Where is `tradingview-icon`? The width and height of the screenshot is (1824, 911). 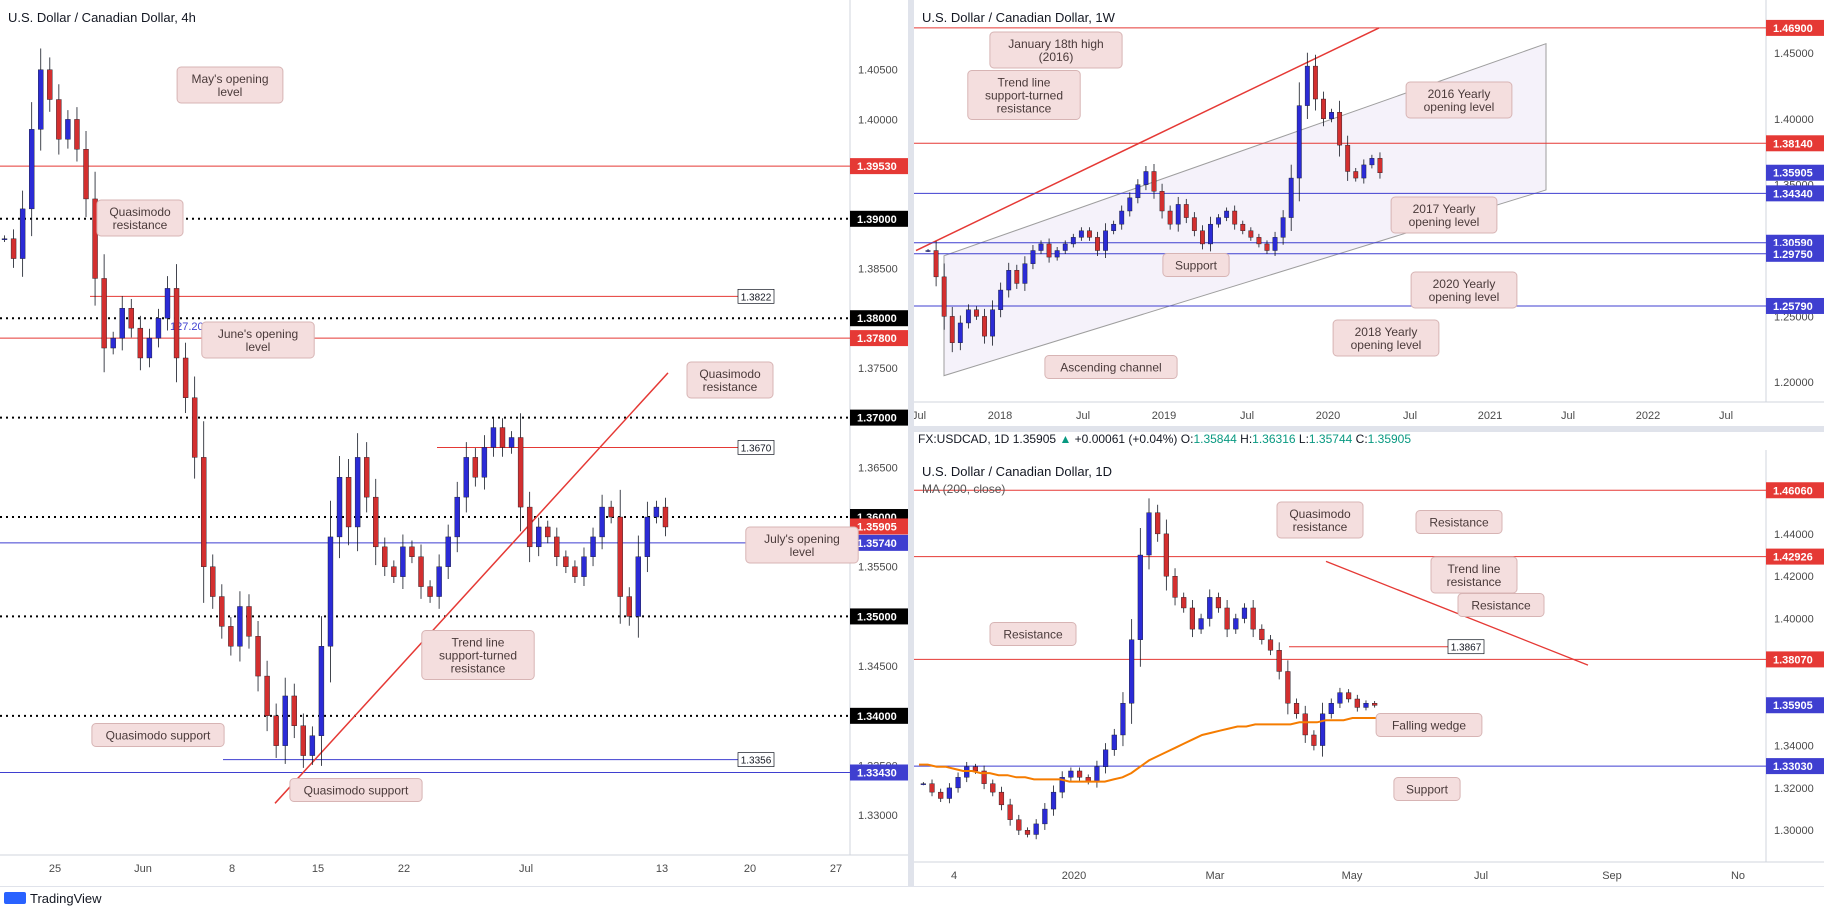 tradingview-icon is located at coordinates (15, 898).